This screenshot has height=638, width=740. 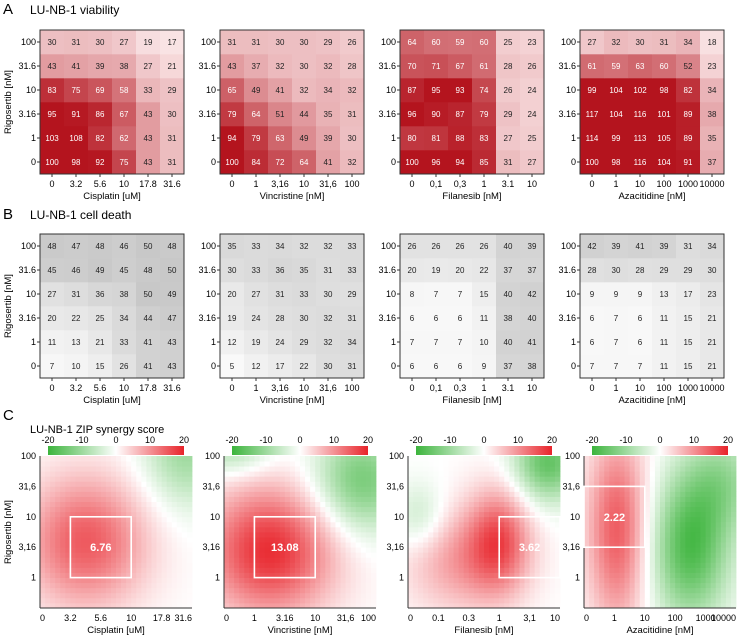 I want to click on x-tick-label: 3.16, so click(x=285, y=618).